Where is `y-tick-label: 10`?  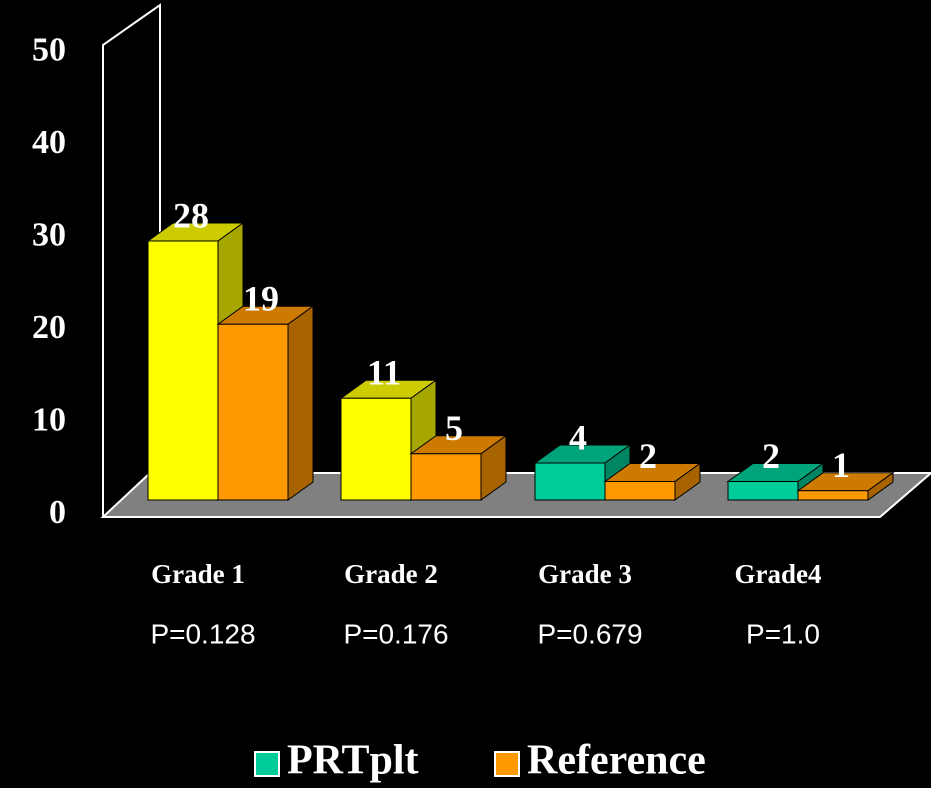
y-tick-label: 10 is located at coordinates (49, 419).